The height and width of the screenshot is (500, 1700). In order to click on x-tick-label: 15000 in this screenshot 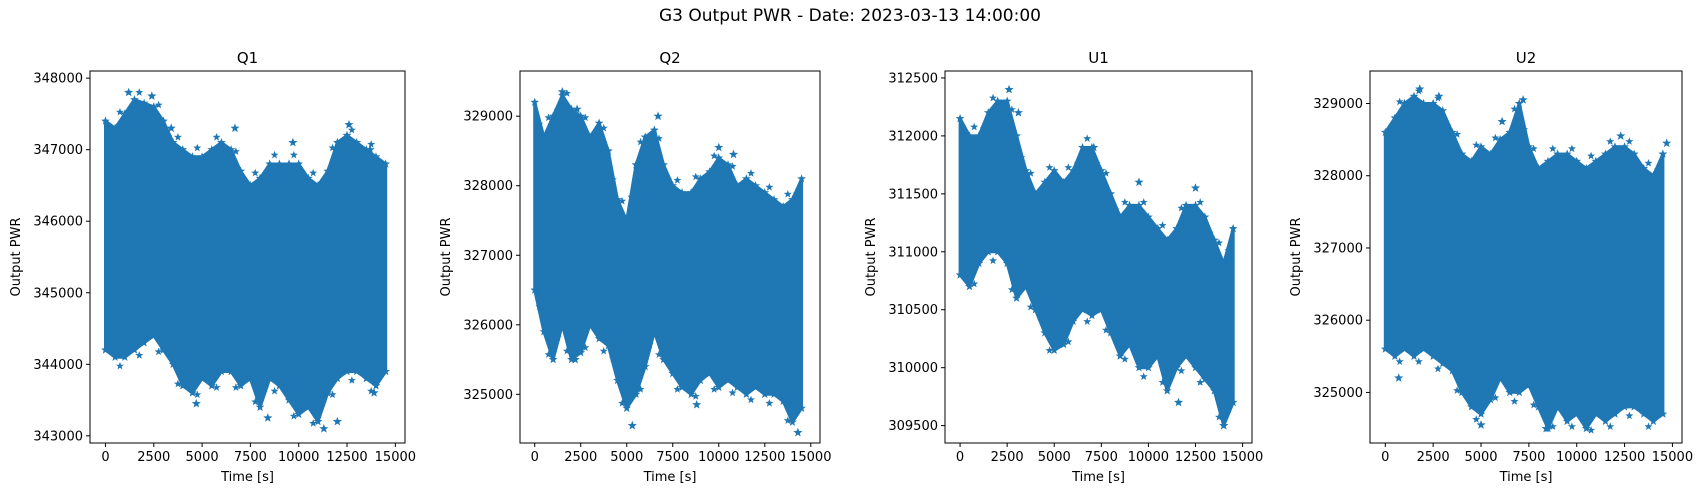, I will do `click(1672, 457)`.